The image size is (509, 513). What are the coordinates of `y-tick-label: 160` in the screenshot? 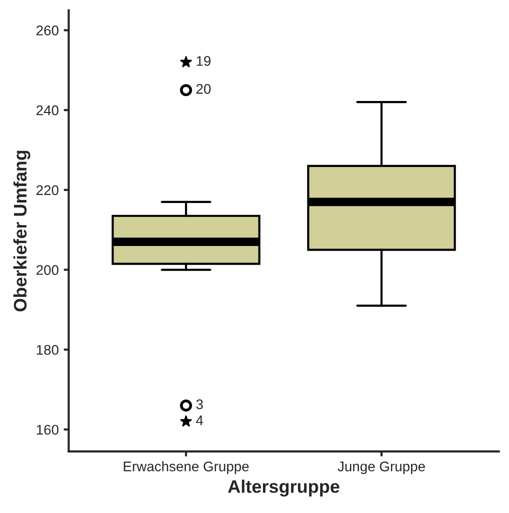 It's located at (47, 429).